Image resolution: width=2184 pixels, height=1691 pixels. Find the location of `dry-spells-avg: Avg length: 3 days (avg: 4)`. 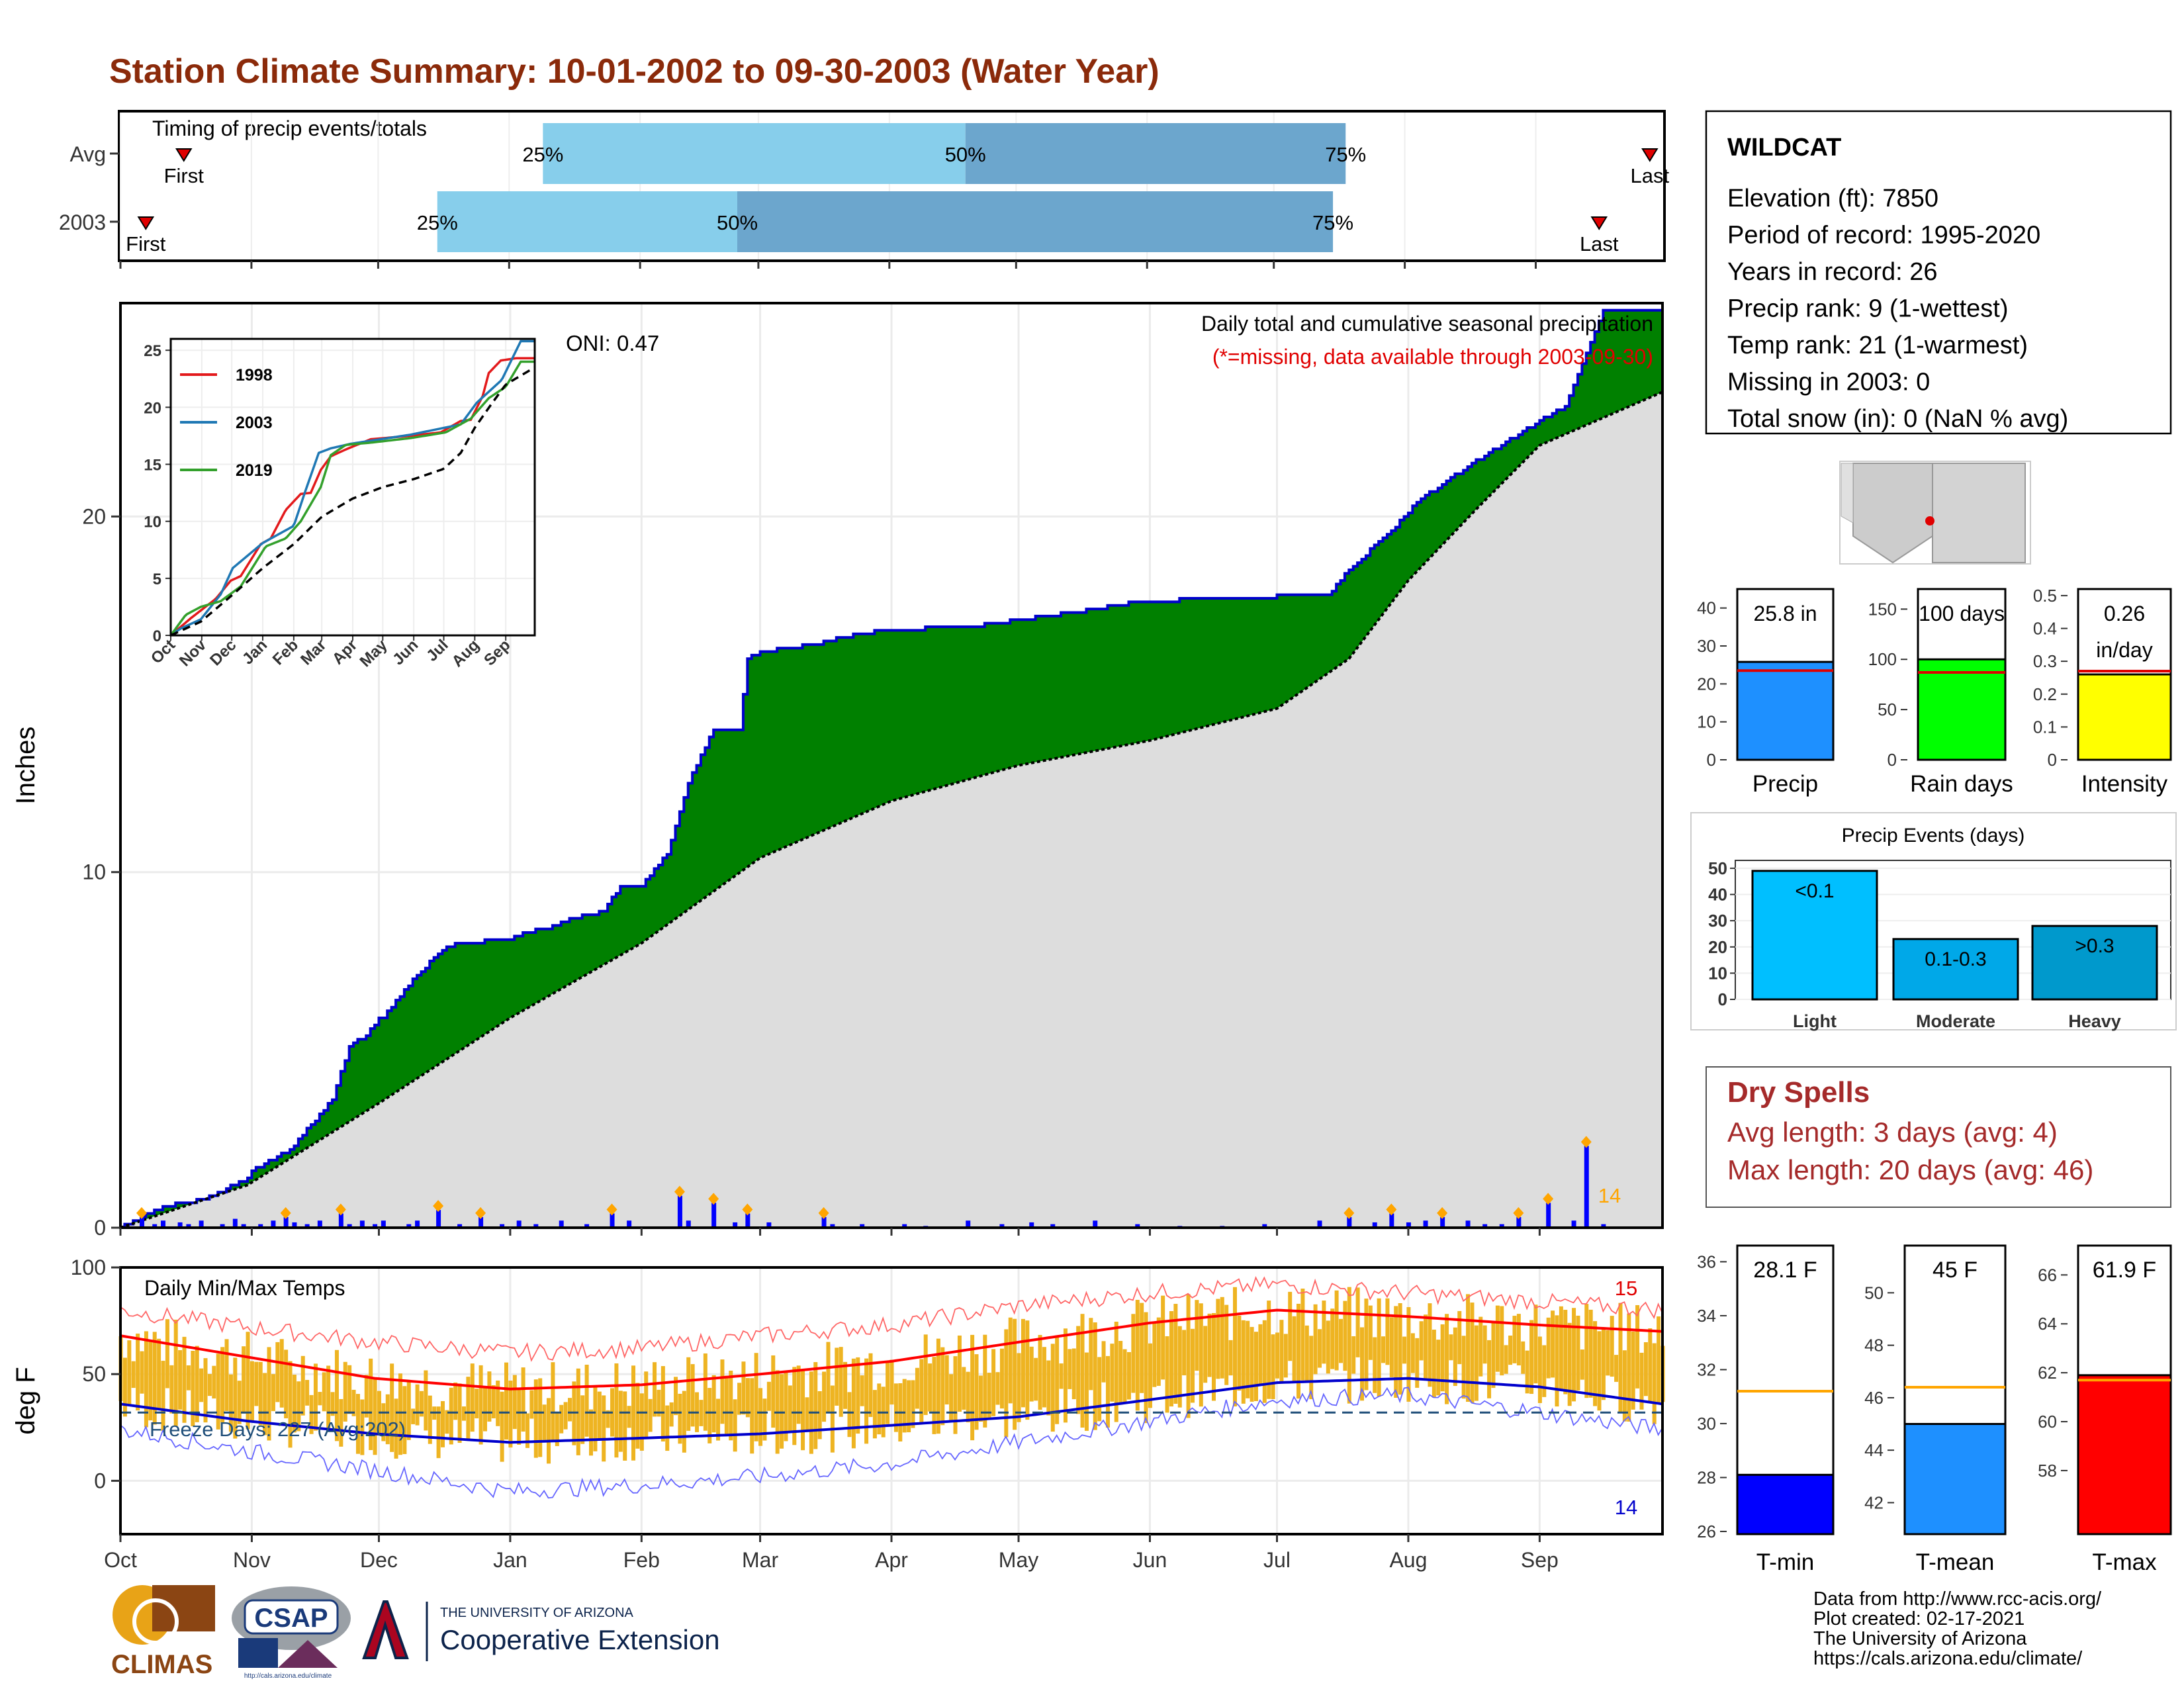

dry-spells-avg: Avg length: 3 days (avg: 4) is located at coordinates (1892, 1132).